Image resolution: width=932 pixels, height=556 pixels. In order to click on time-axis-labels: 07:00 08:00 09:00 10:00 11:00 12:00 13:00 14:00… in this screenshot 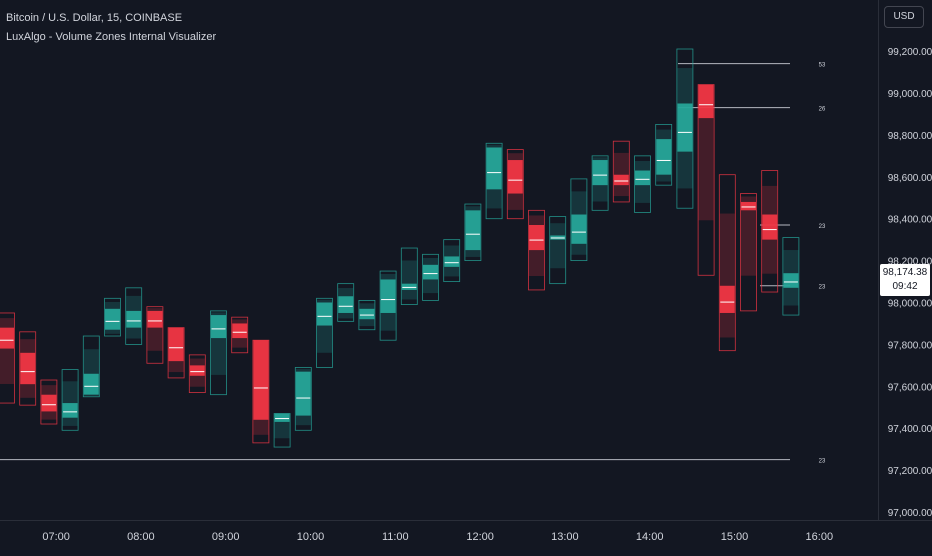, I will do `click(437, 537)`.